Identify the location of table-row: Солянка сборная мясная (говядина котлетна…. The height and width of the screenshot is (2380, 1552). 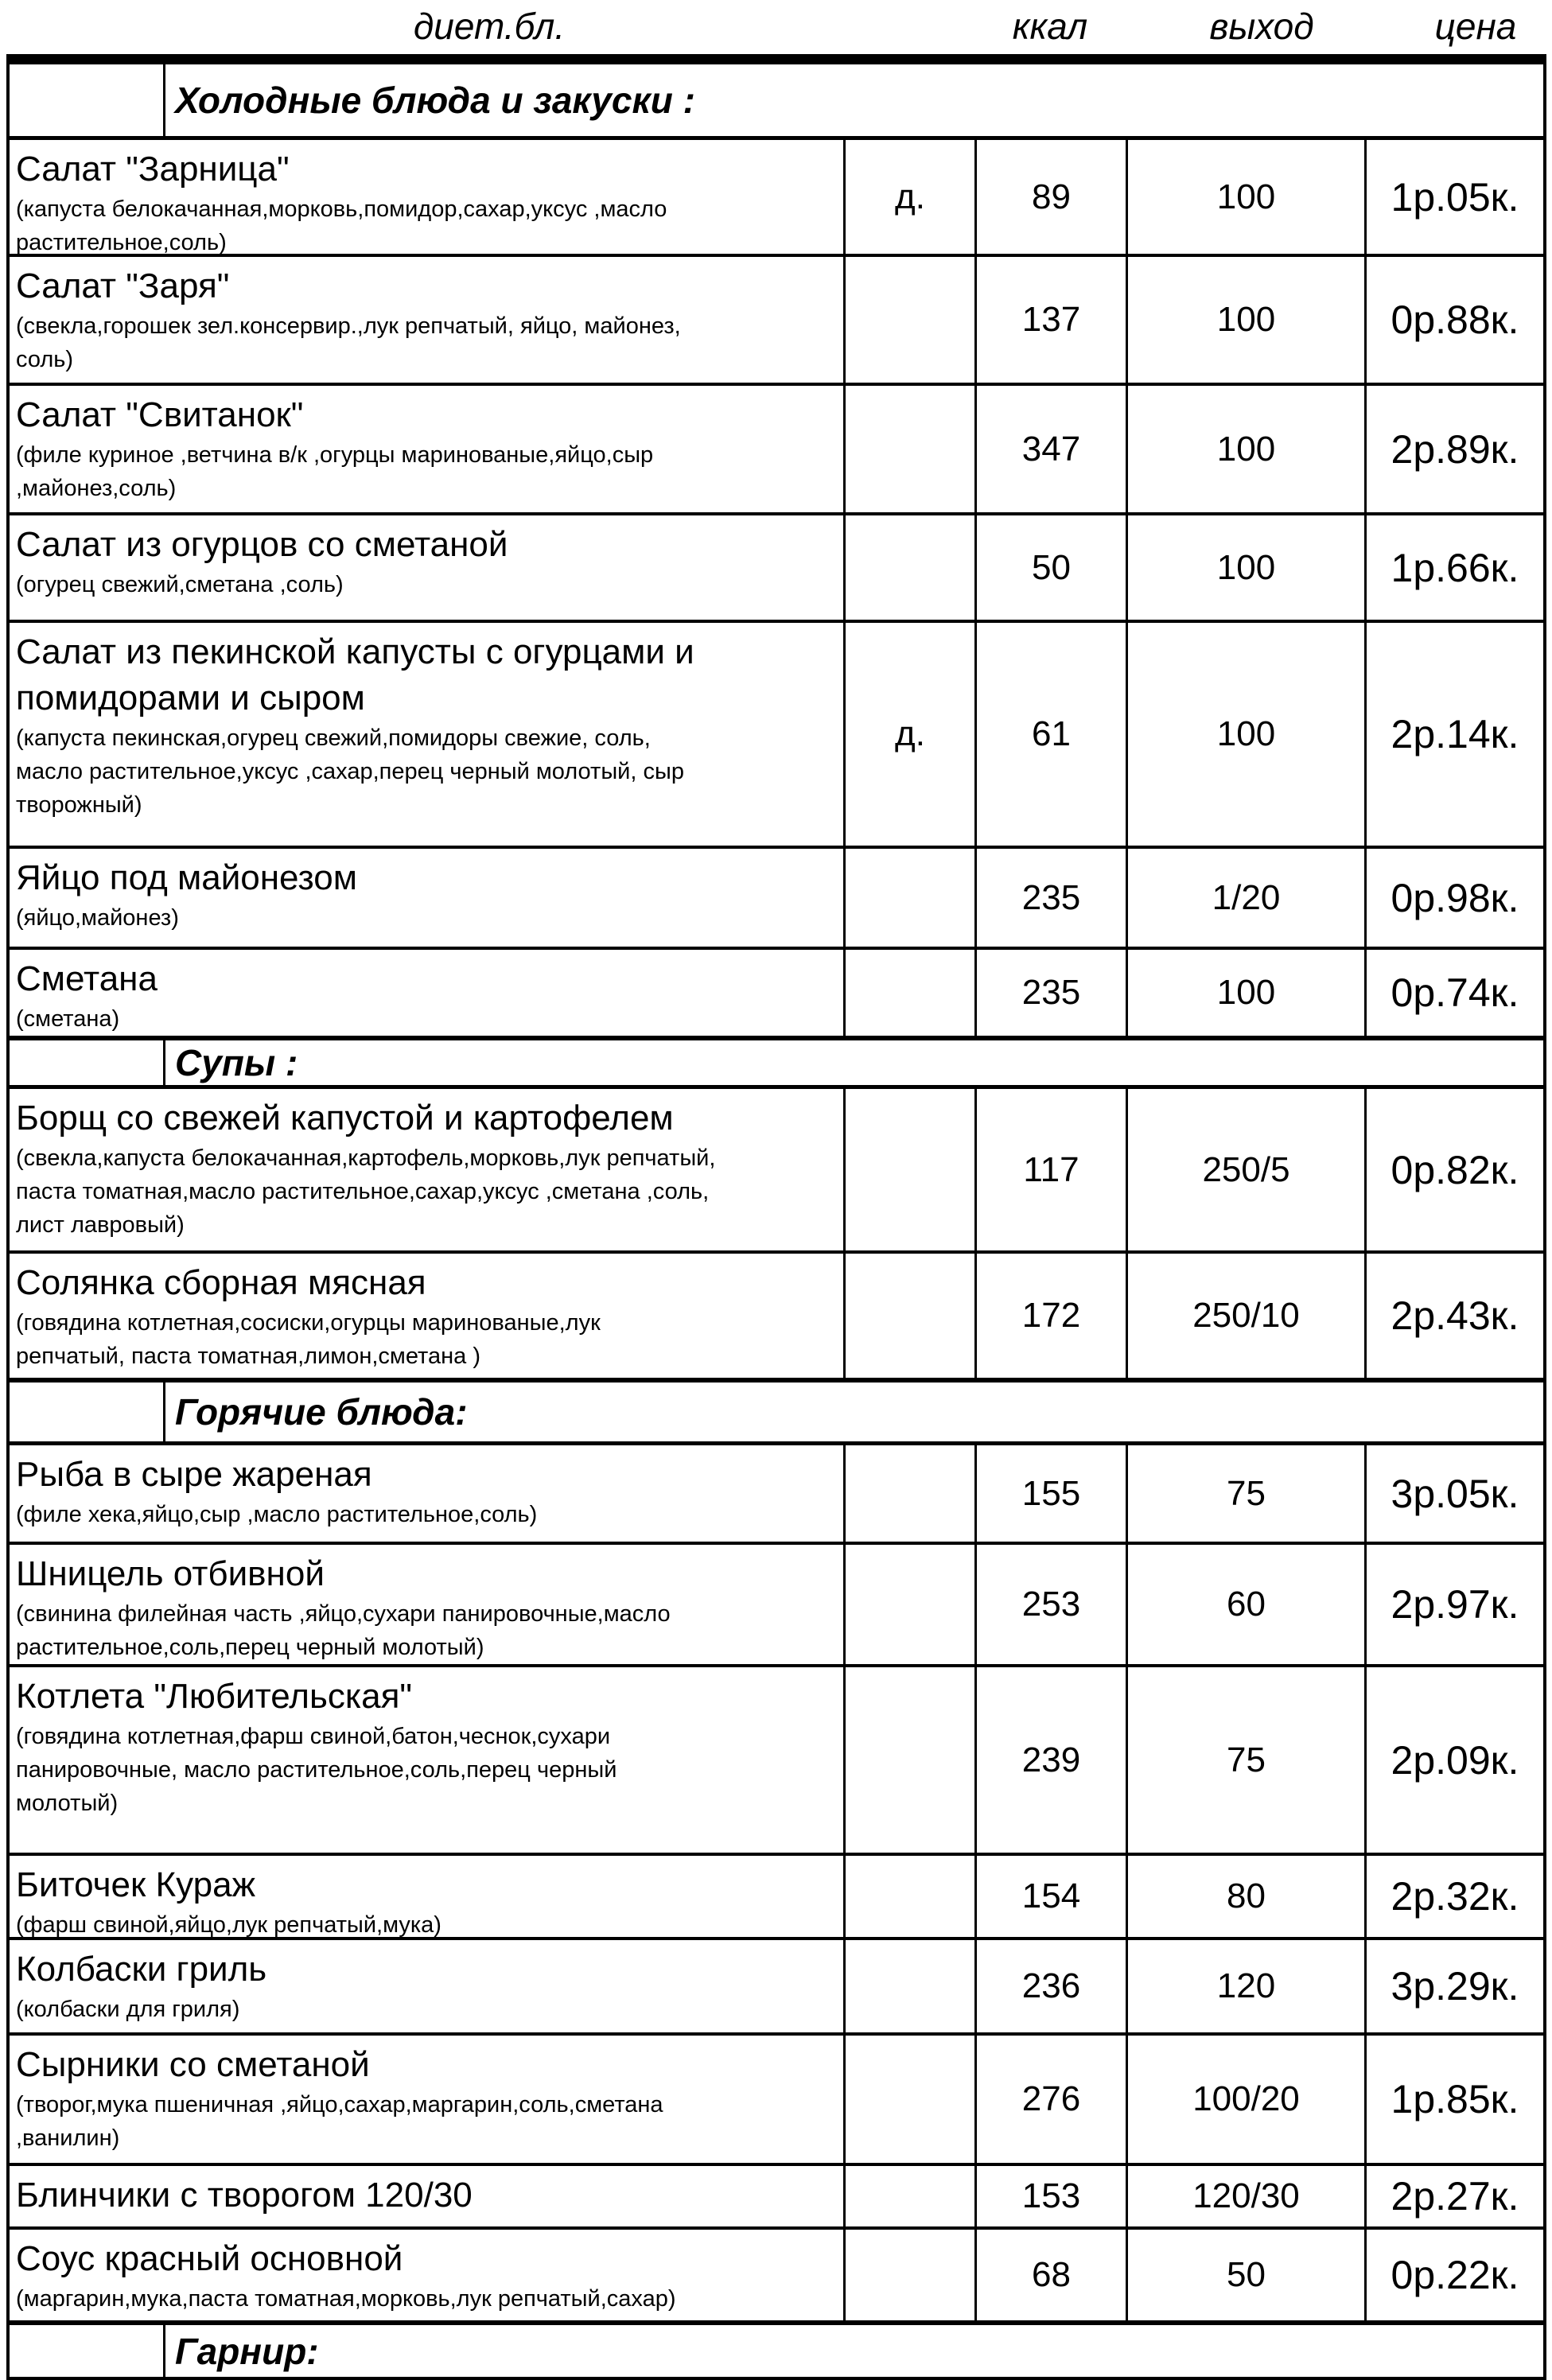
(776, 1314).